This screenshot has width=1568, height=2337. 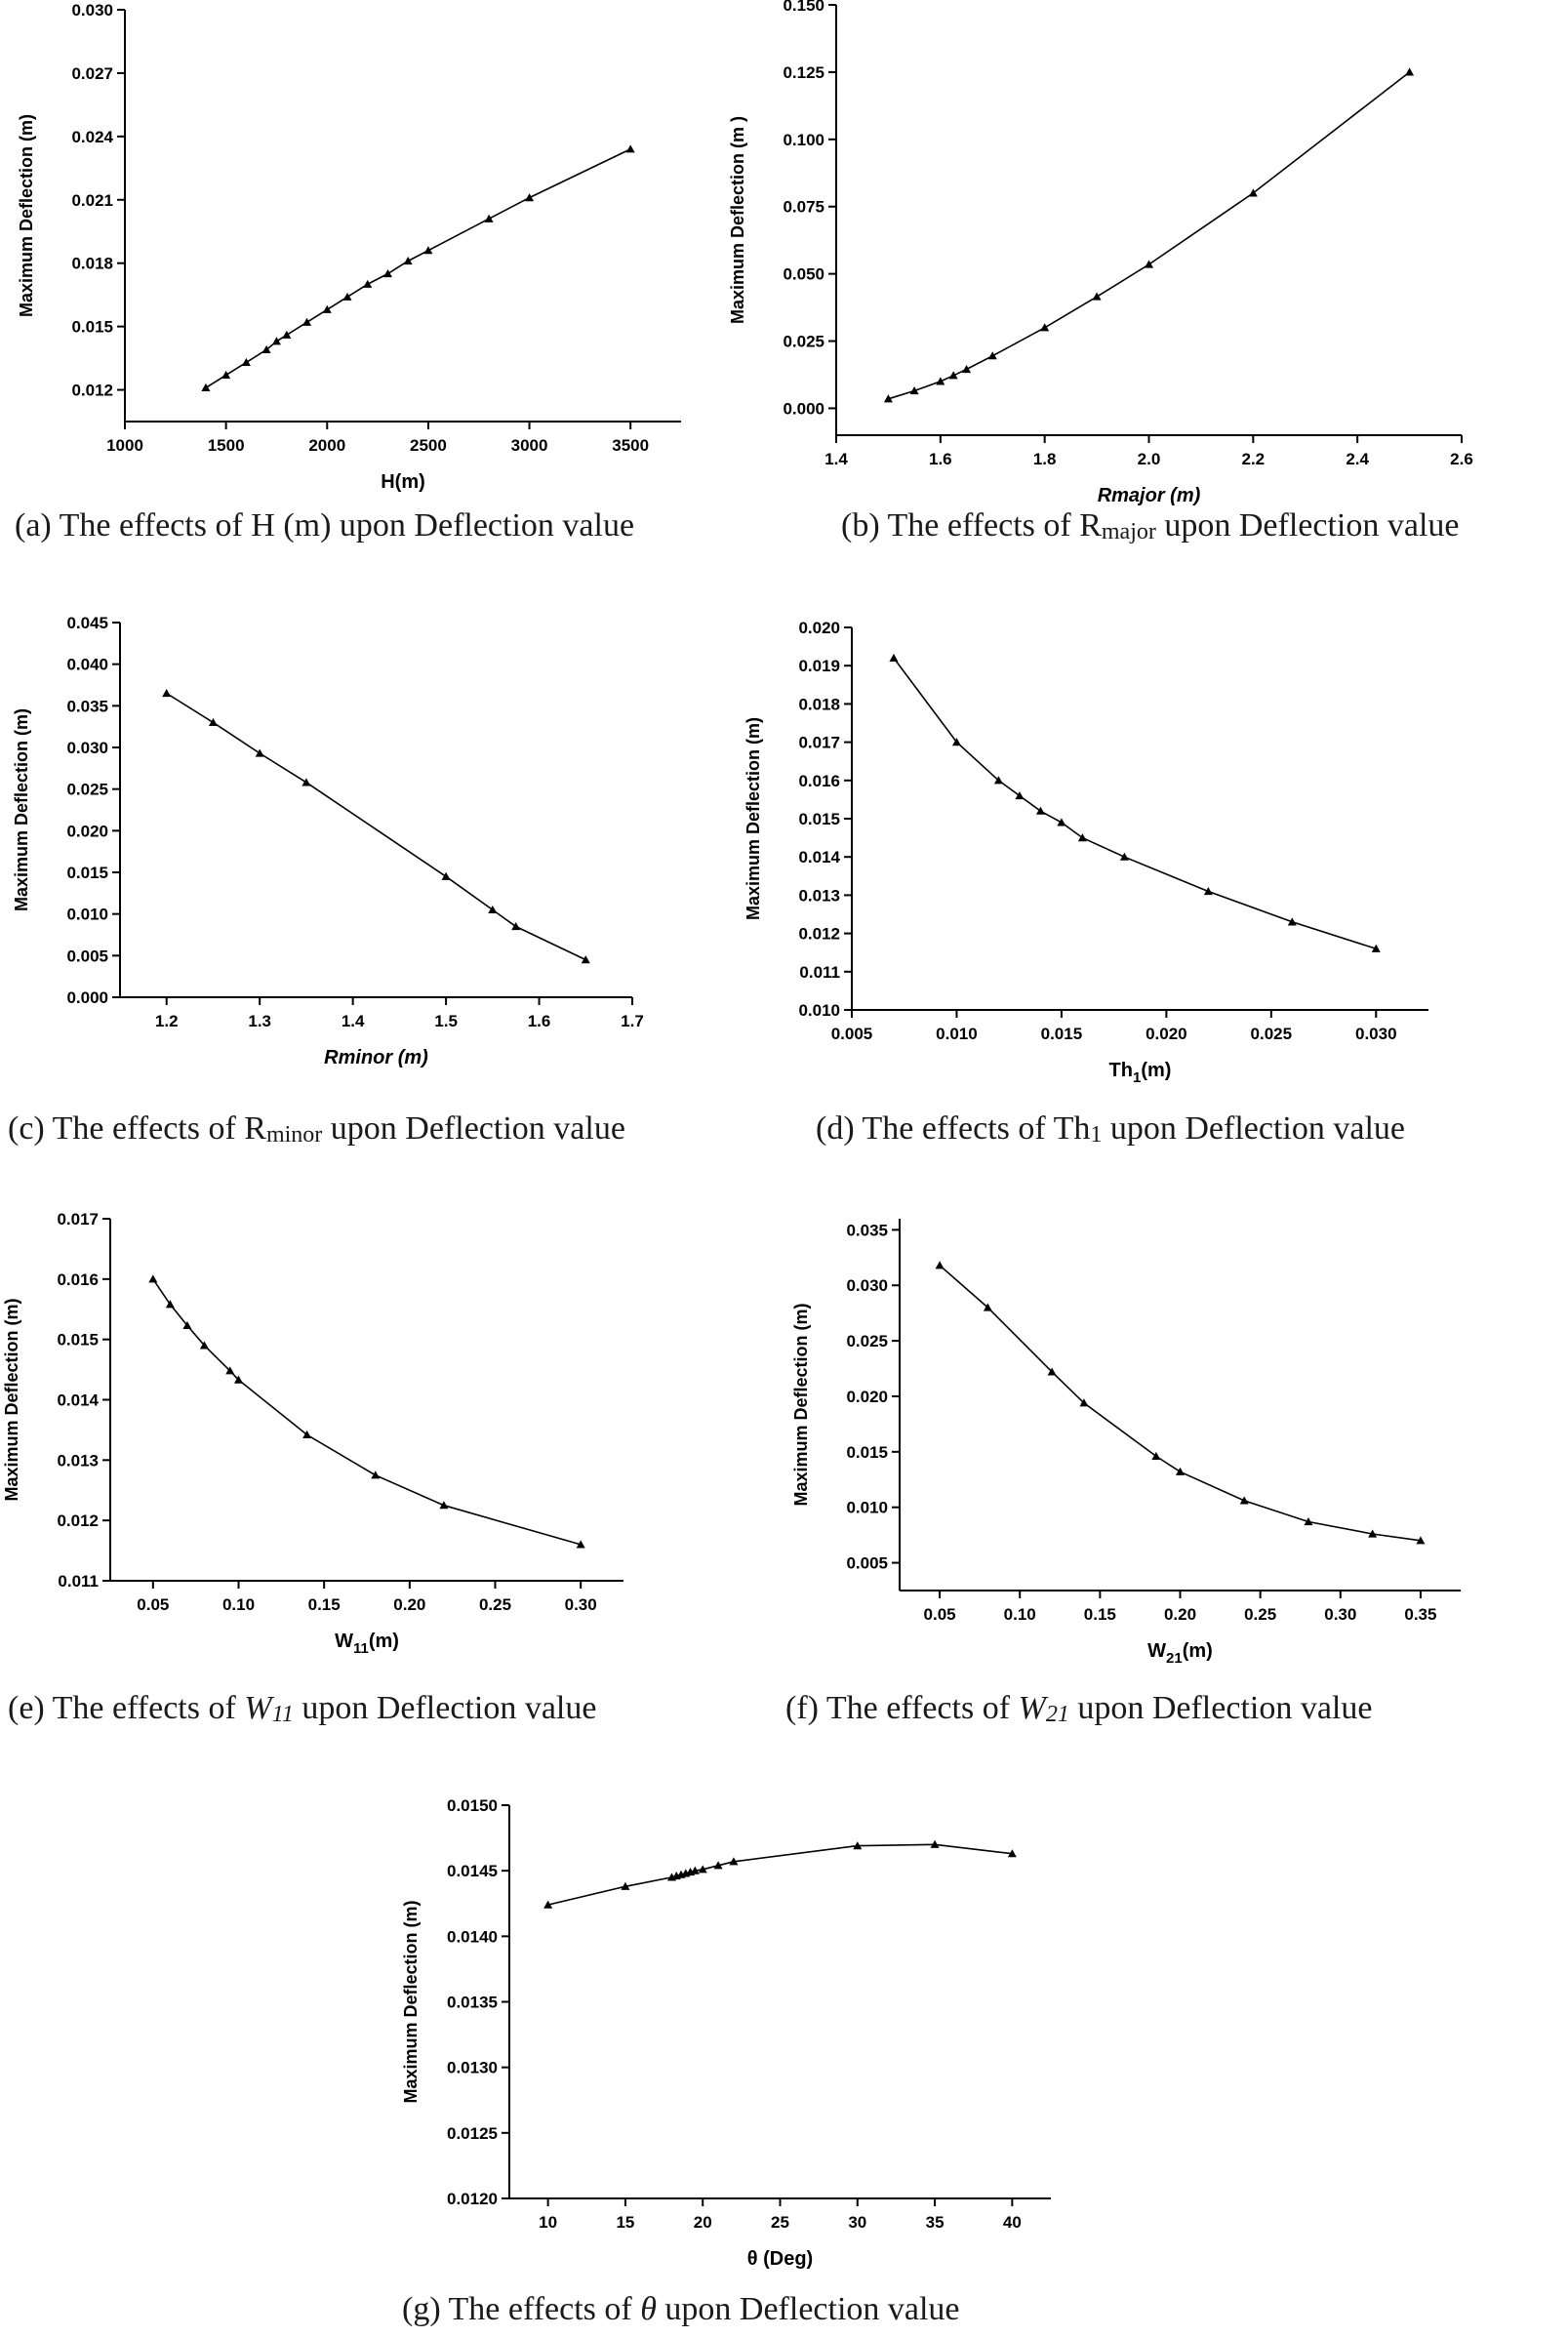 I want to click on x-axis-label-sub: 11, so click(x=361, y=1648).